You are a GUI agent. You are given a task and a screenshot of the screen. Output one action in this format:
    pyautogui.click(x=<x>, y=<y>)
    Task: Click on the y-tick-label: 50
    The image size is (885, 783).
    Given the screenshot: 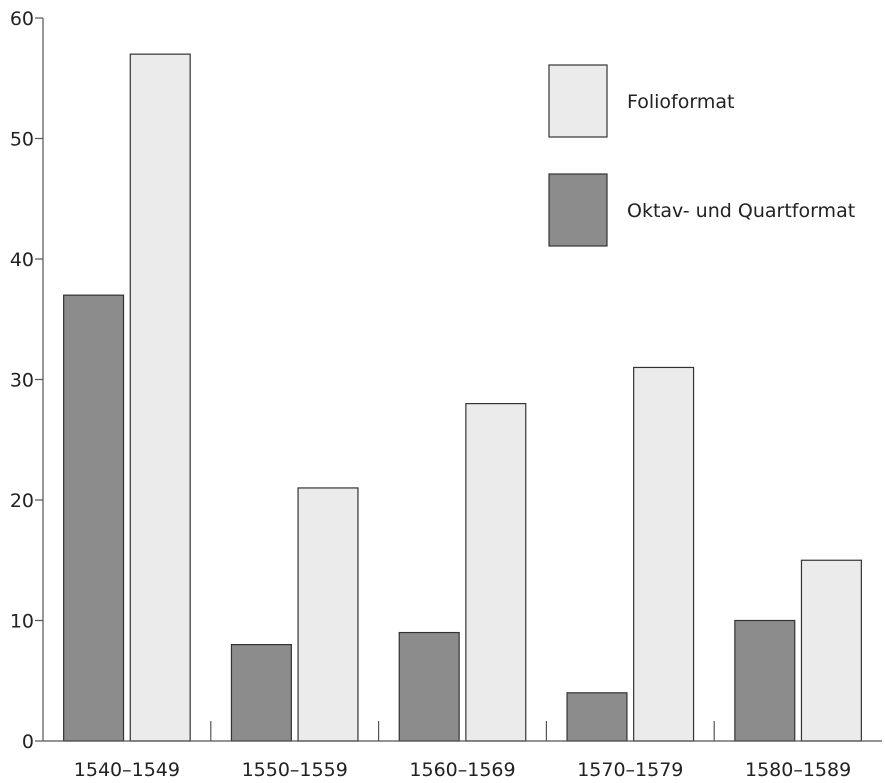 What is the action you would take?
    pyautogui.click(x=22, y=140)
    